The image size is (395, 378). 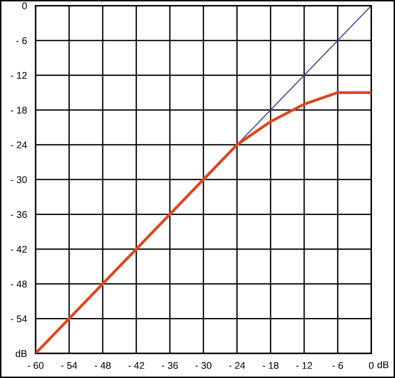 What do you see at coordinates (304, 365) in the screenshot?
I see `x-tick-label: - 12` at bounding box center [304, 365].